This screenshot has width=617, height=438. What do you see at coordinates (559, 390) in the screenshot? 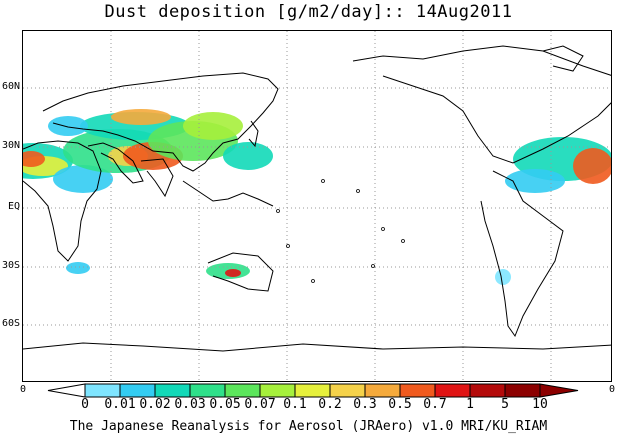
I see `colorbar-max-arrow` at bounding box center [559, 390].